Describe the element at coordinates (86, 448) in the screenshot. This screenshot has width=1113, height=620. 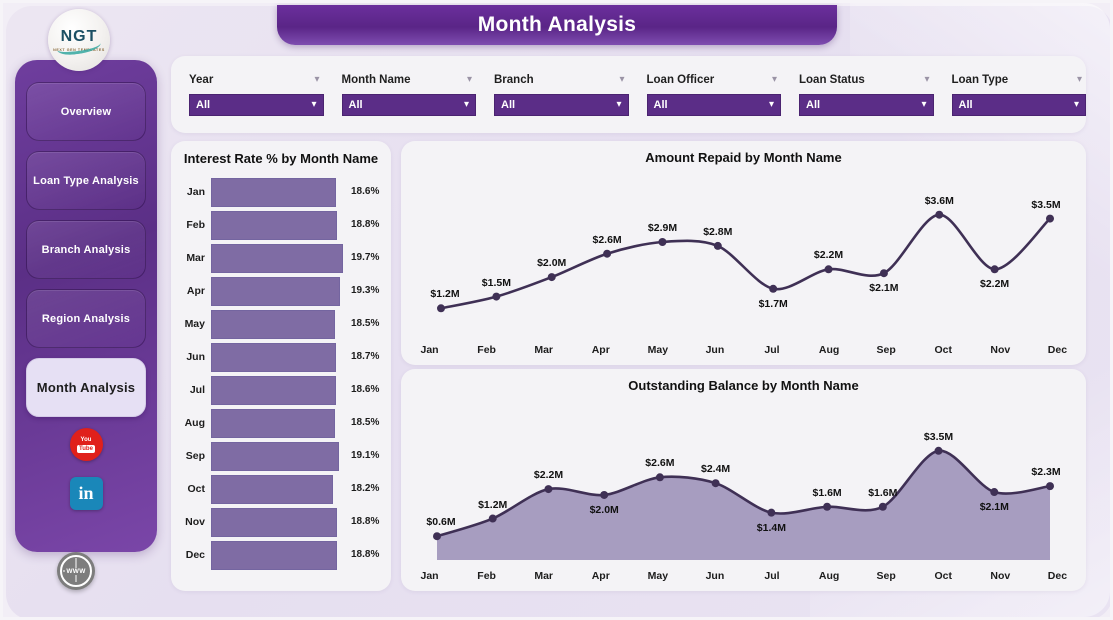
I see `youtube-icon-bottom: Tube` at that location.